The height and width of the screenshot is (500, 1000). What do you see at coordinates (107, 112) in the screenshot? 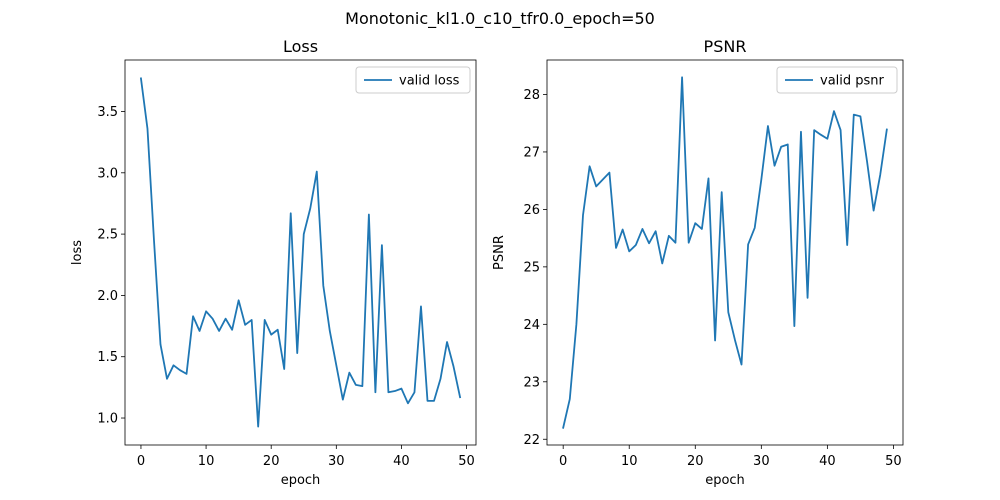
I see `loss-y-tick-label: 3.5` at bounding box center [107, 112].